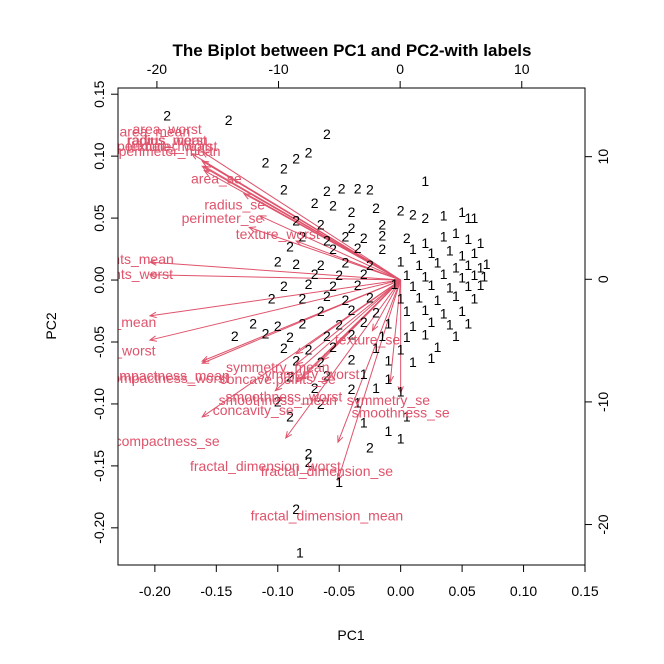  What do you see at coordinates (167, 129) in the screenshot?
I see `vector-label: area_worst` at bounding box center [167, 129].